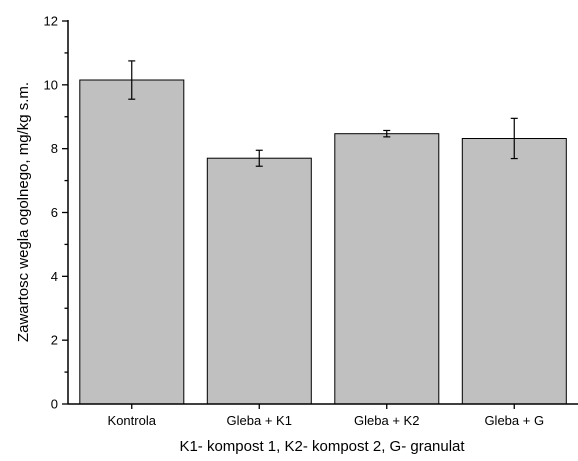  I want to click on x-tick-label: Gleba + G, so click(514, 420).